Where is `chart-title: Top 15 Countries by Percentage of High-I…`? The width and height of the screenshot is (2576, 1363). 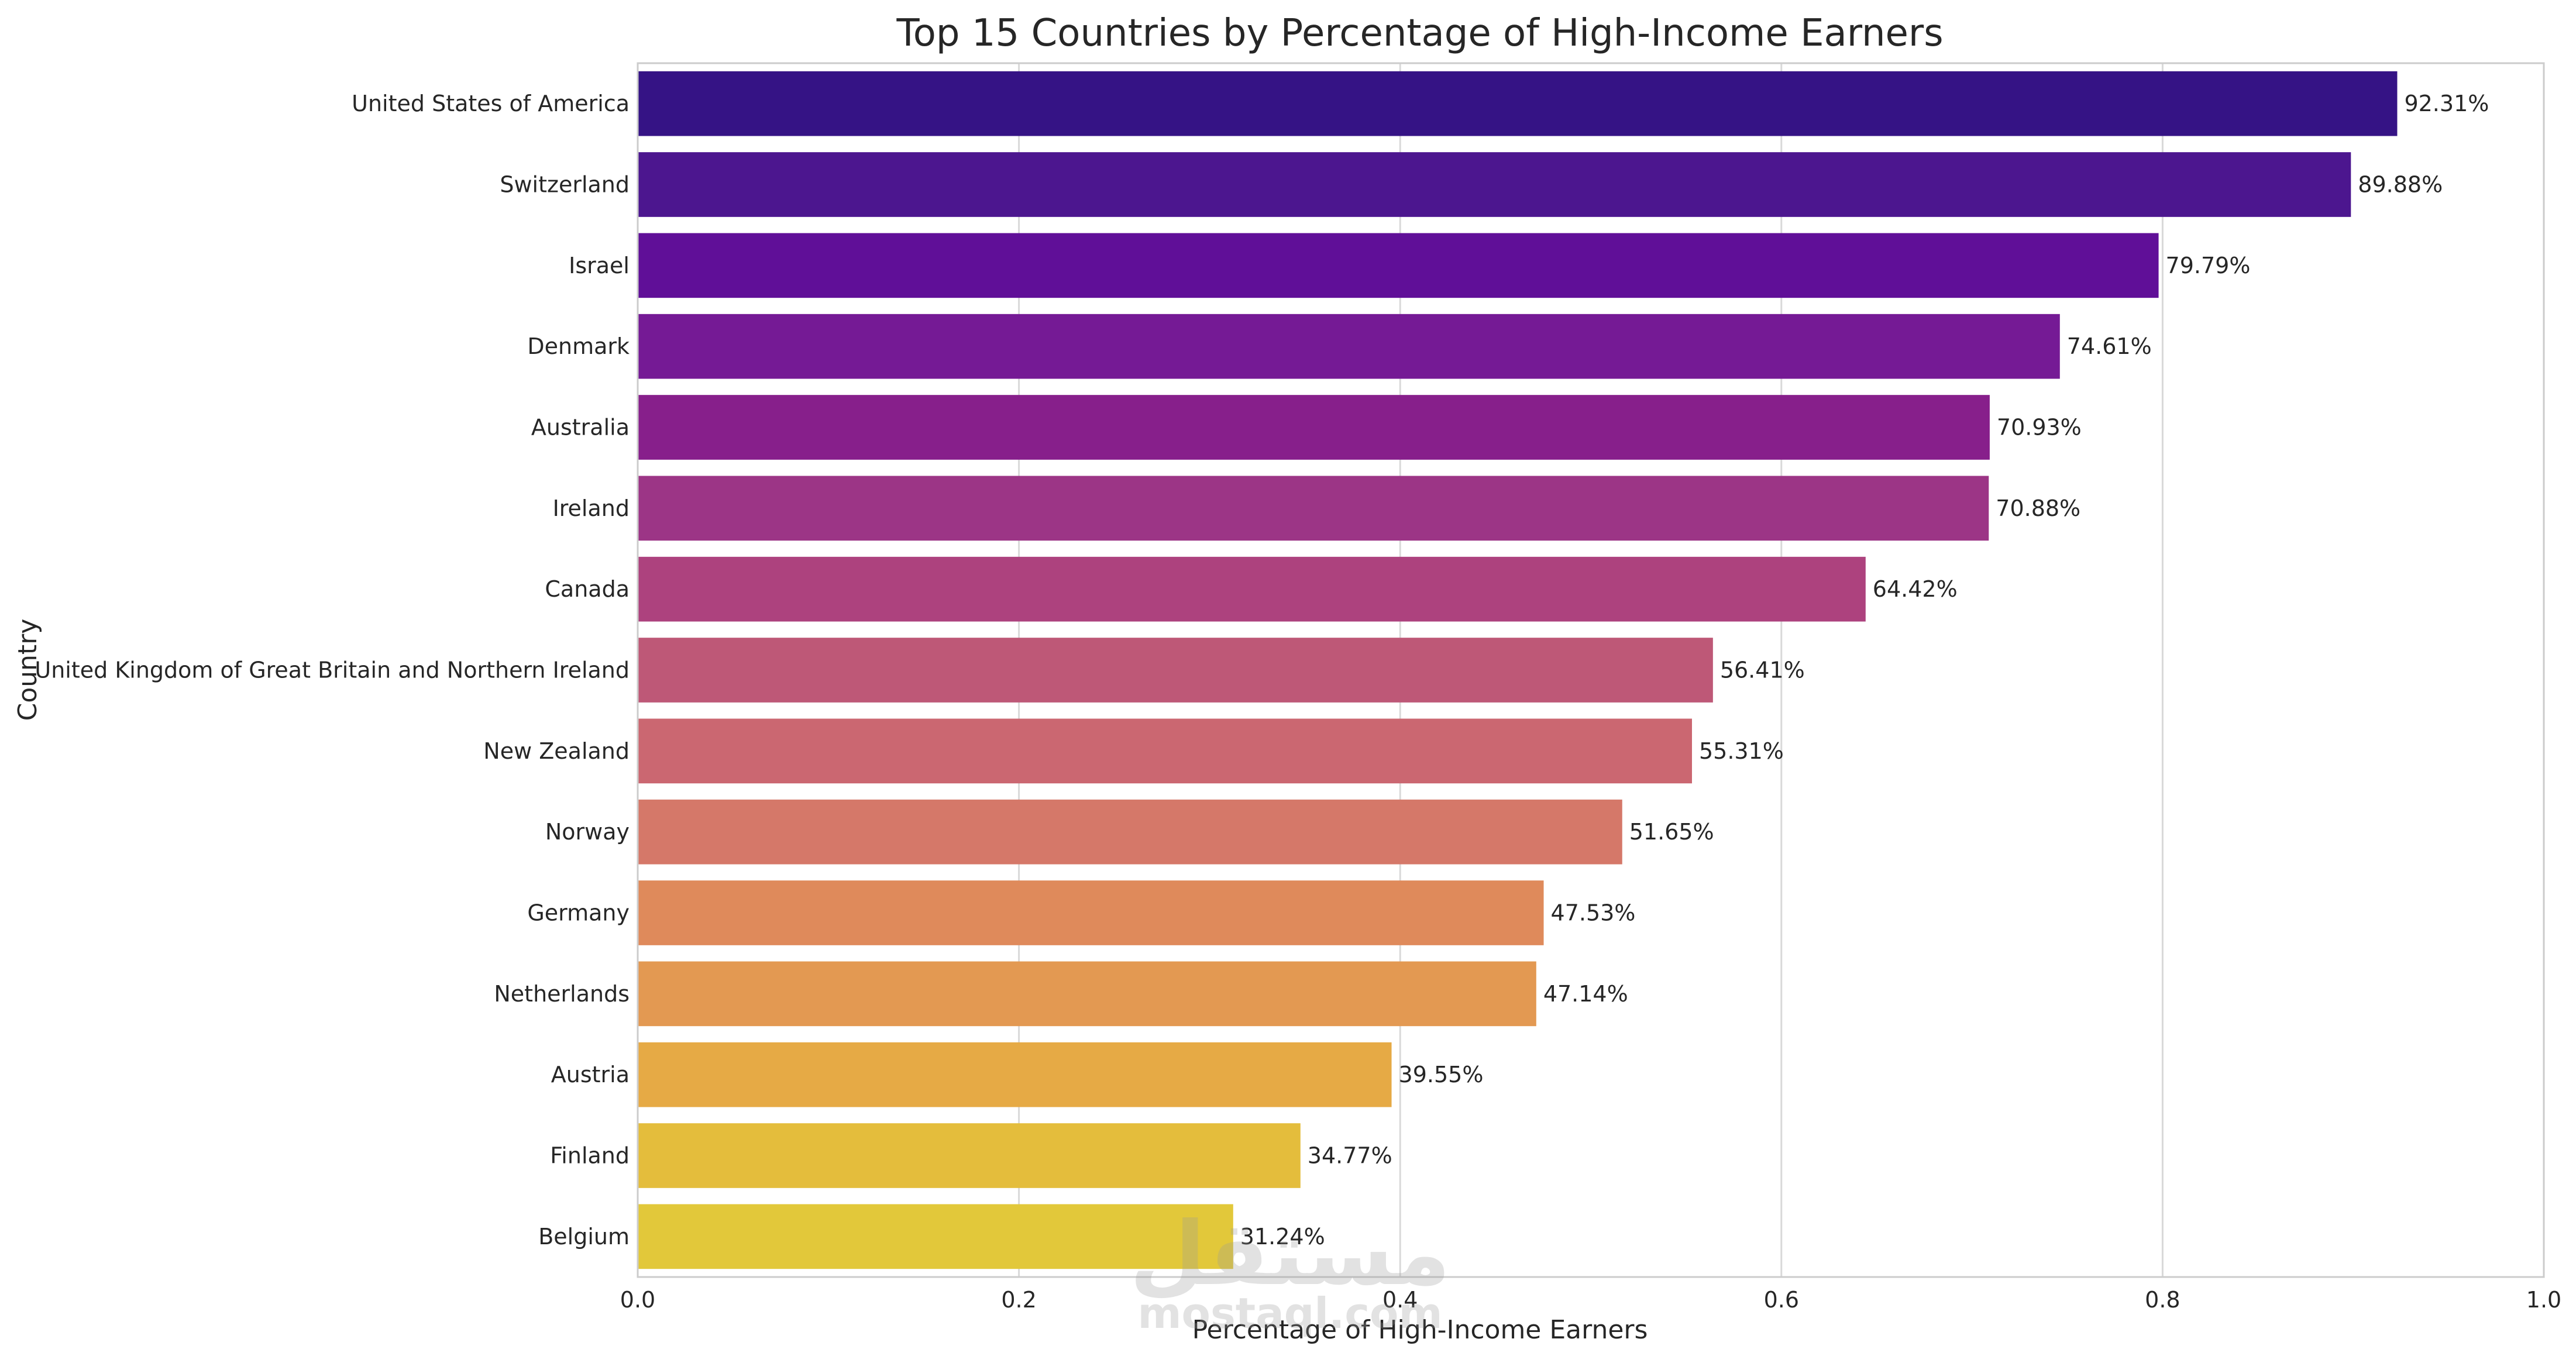
chart-title: Top 15 Countries by Percentage of High-I… is located at coordinates (1419, 33).